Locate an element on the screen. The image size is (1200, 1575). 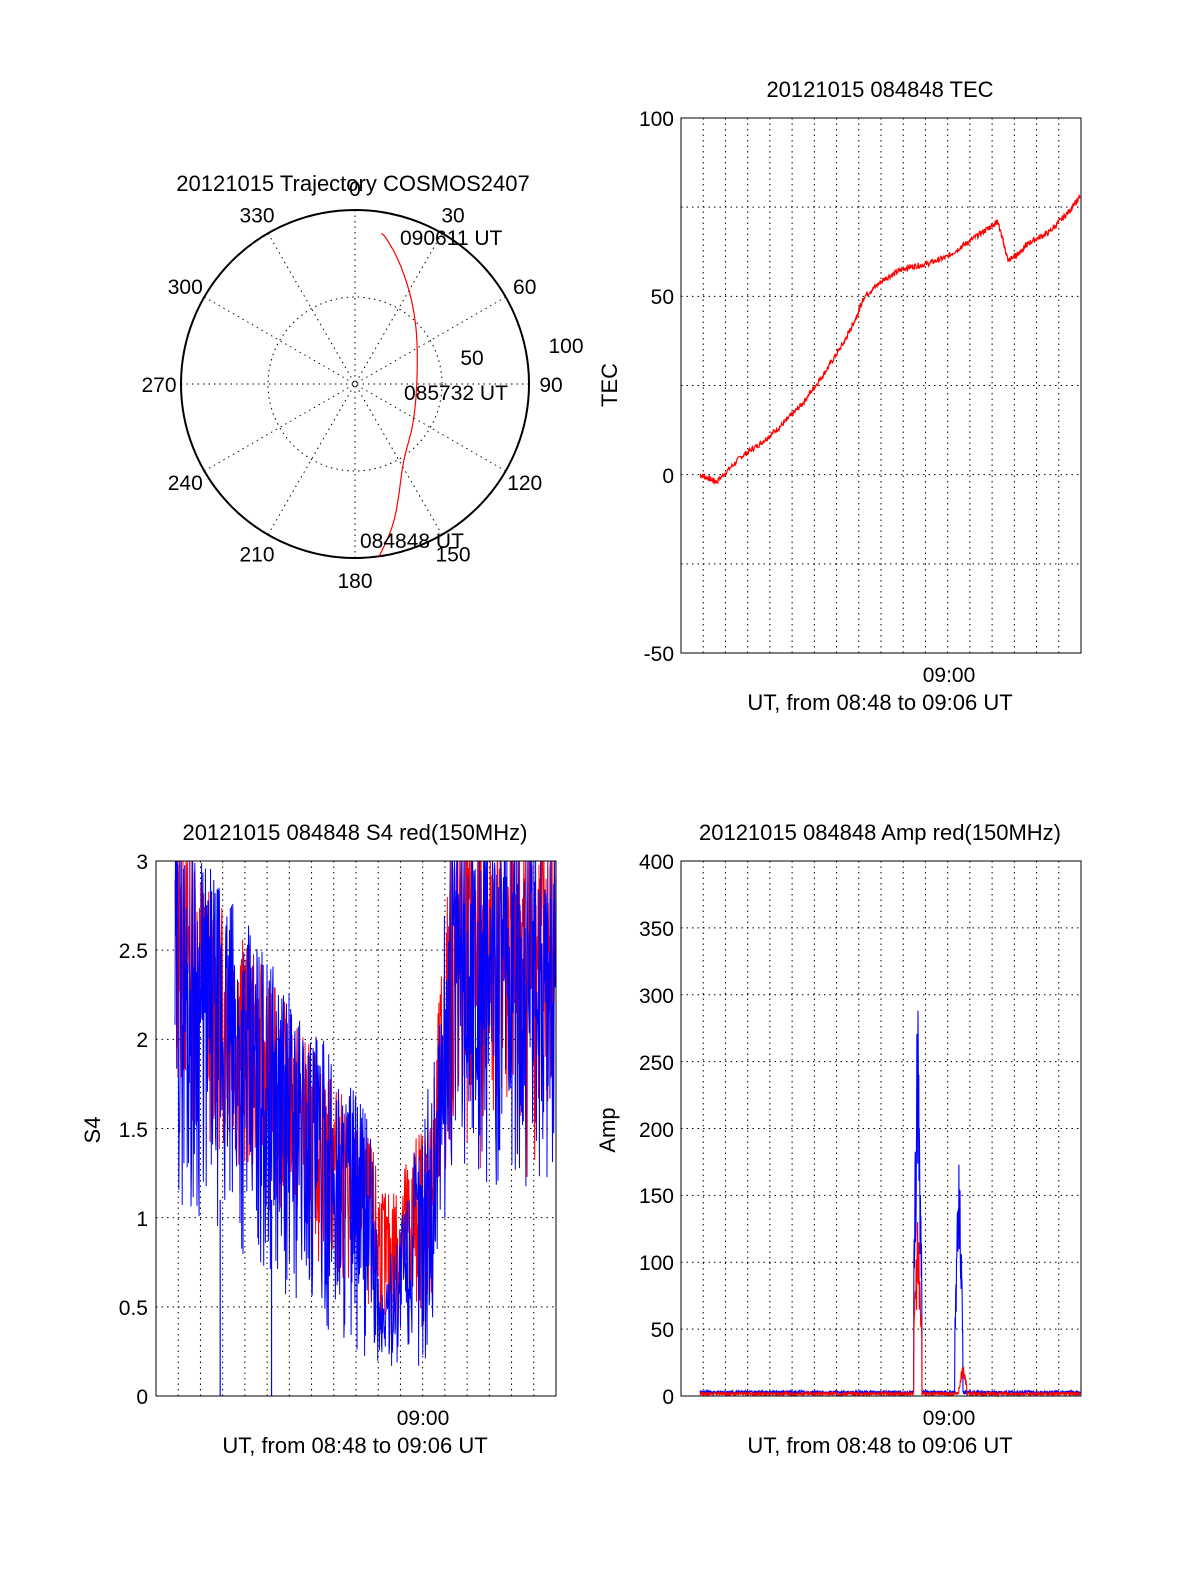
amp-ytick: 350 is located at coordinates (656, 929).